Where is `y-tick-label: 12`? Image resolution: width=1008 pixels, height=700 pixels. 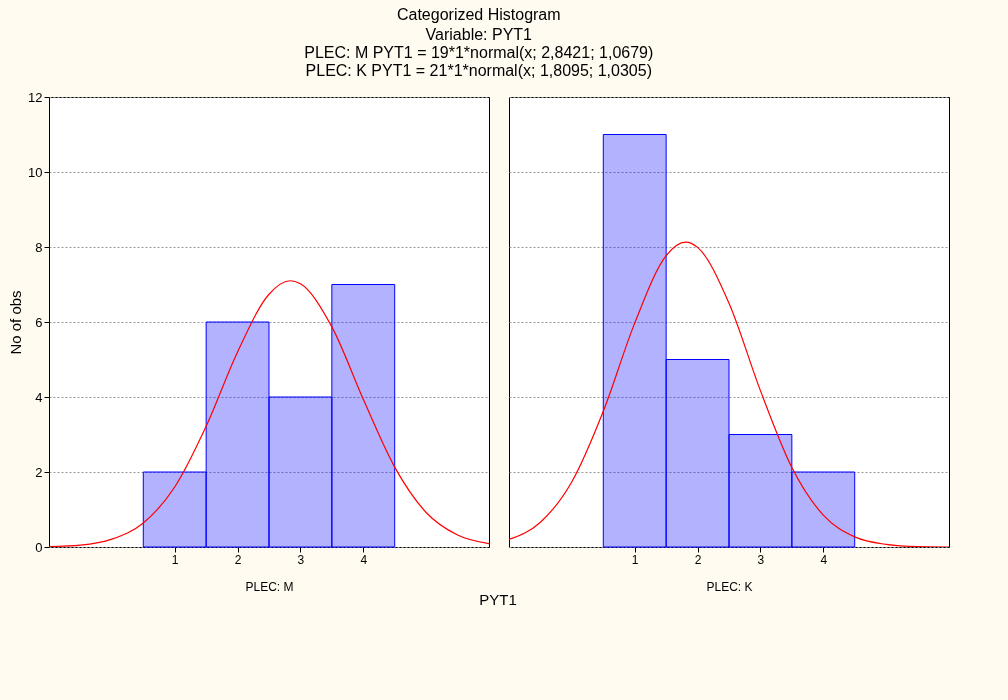 y-tick-label: 12 is located at coordinates (35, 97).